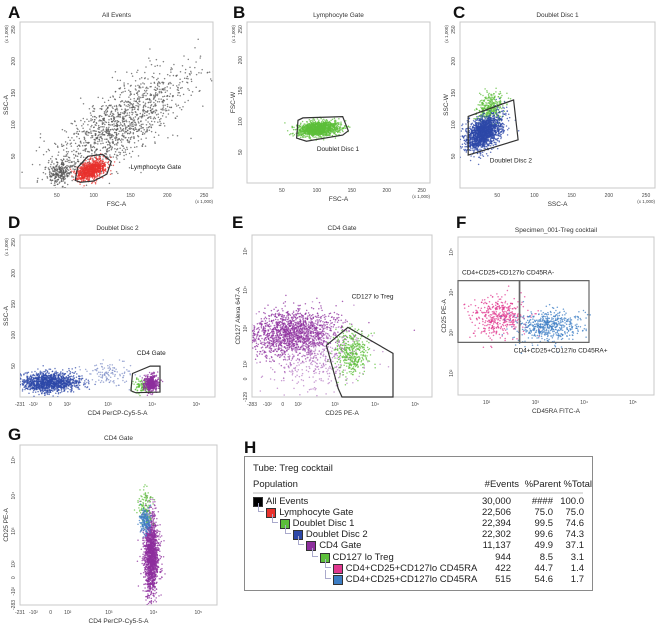 Image resolution: width=670 pixels, height=635 pixels. Describe the element at coordinates (14, 12) in the screenshot. I see `panel-letter: A` at that location.